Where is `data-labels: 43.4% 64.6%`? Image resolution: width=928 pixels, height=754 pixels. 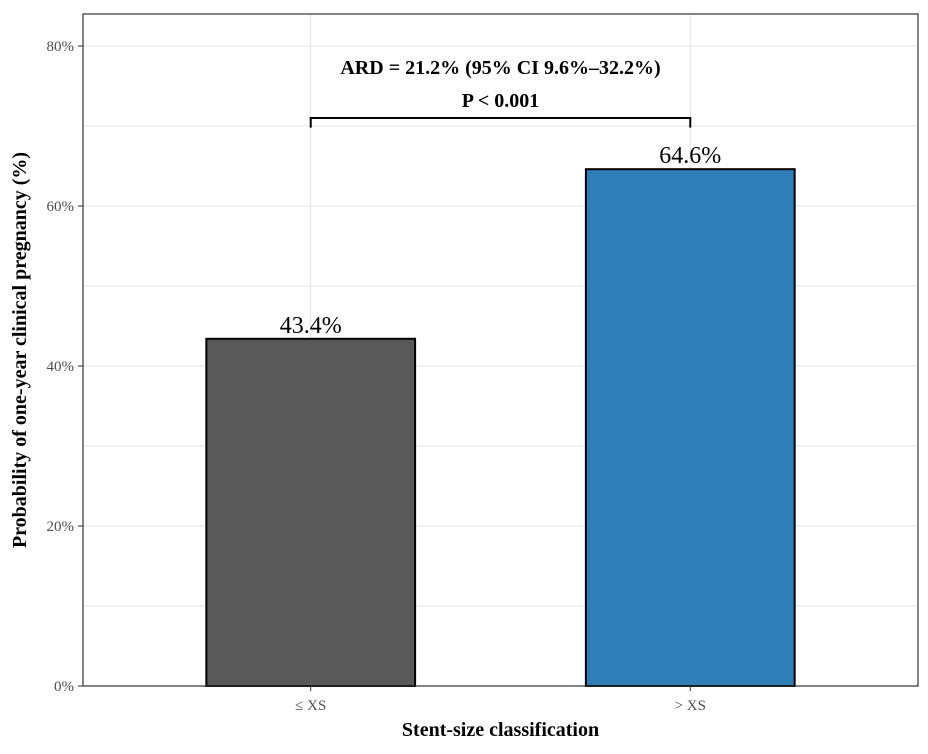 data-labels: 43.4% 64.6% is located at coordinates (501, 241).